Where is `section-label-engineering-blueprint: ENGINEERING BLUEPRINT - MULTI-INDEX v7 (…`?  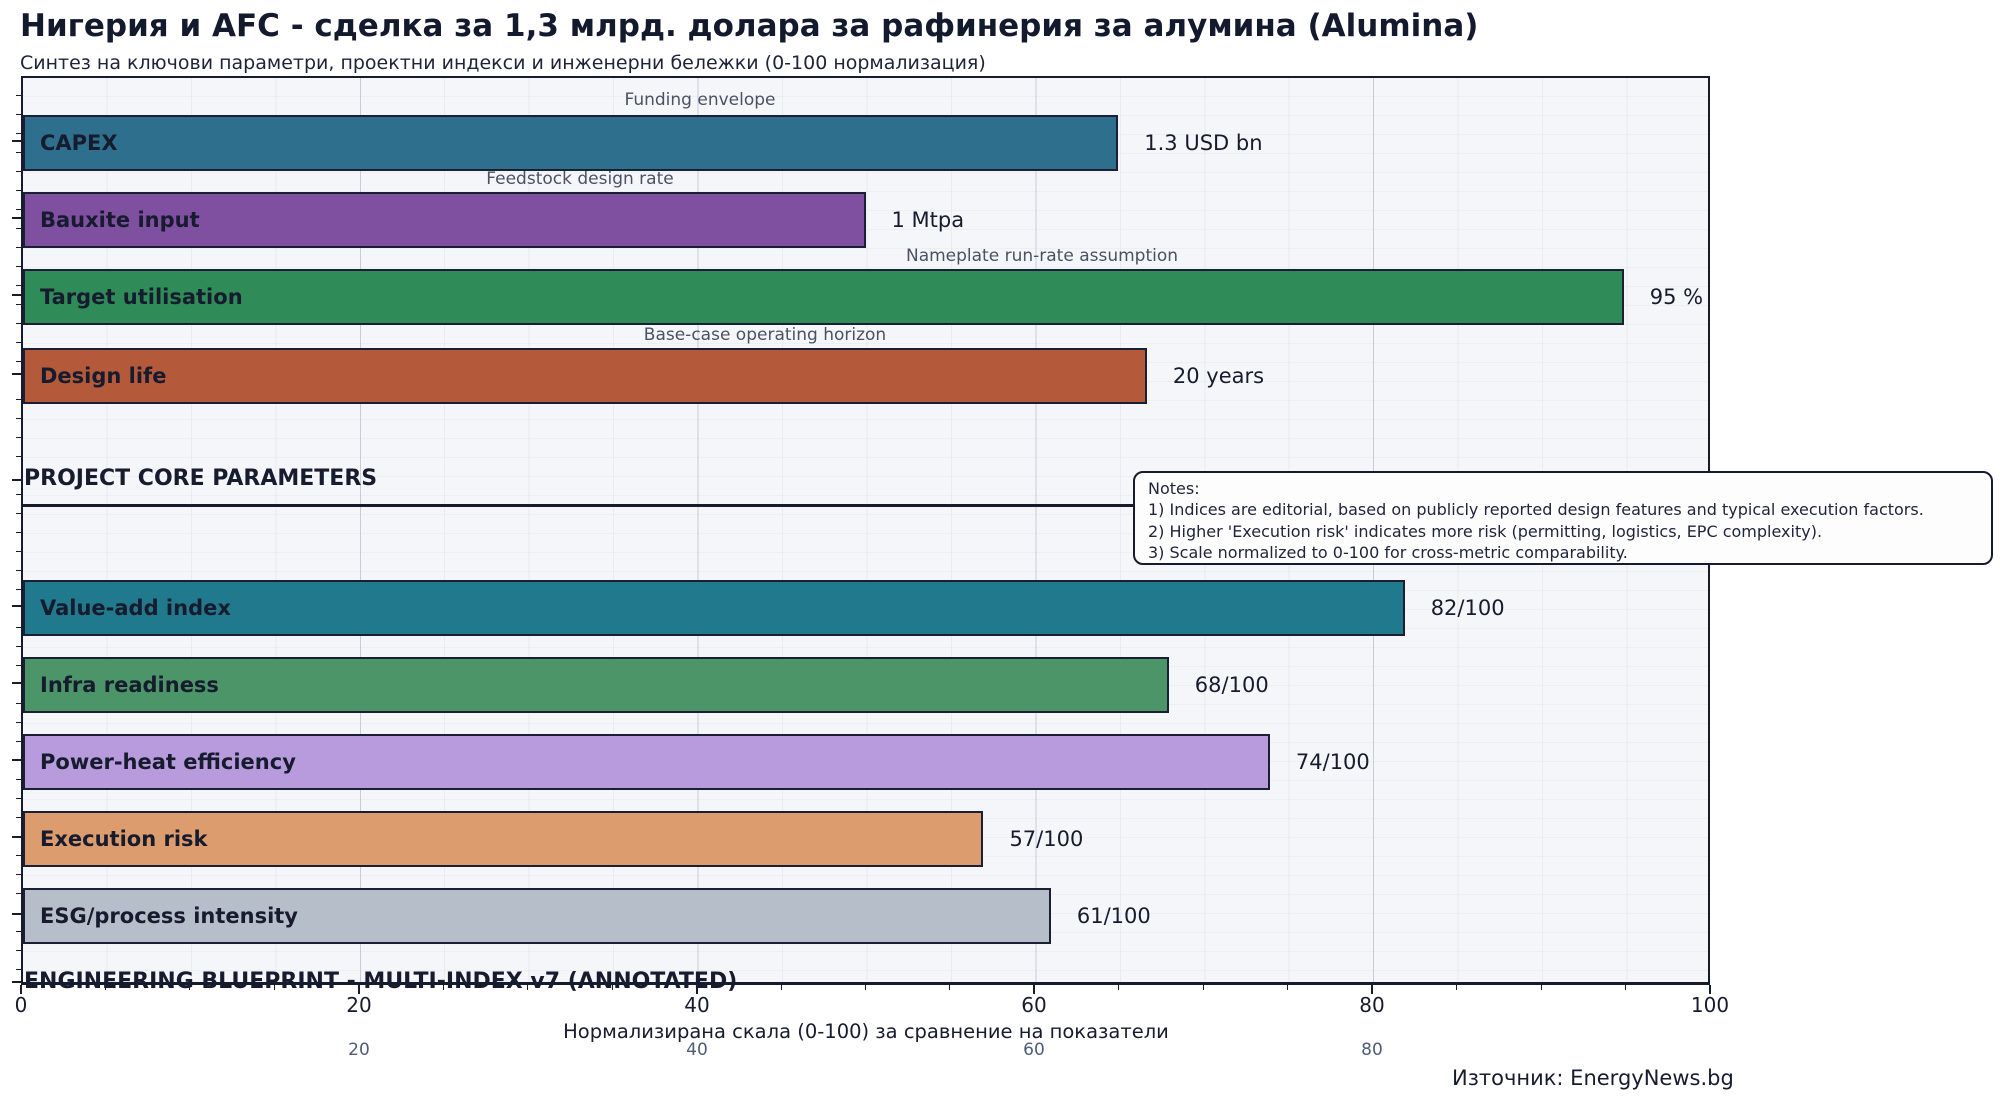
section-label-engineering-blueprint: ENGINEERING BLUEPRINT - MULTI-INDEX v7 (… is located at coordinates (381, 981).